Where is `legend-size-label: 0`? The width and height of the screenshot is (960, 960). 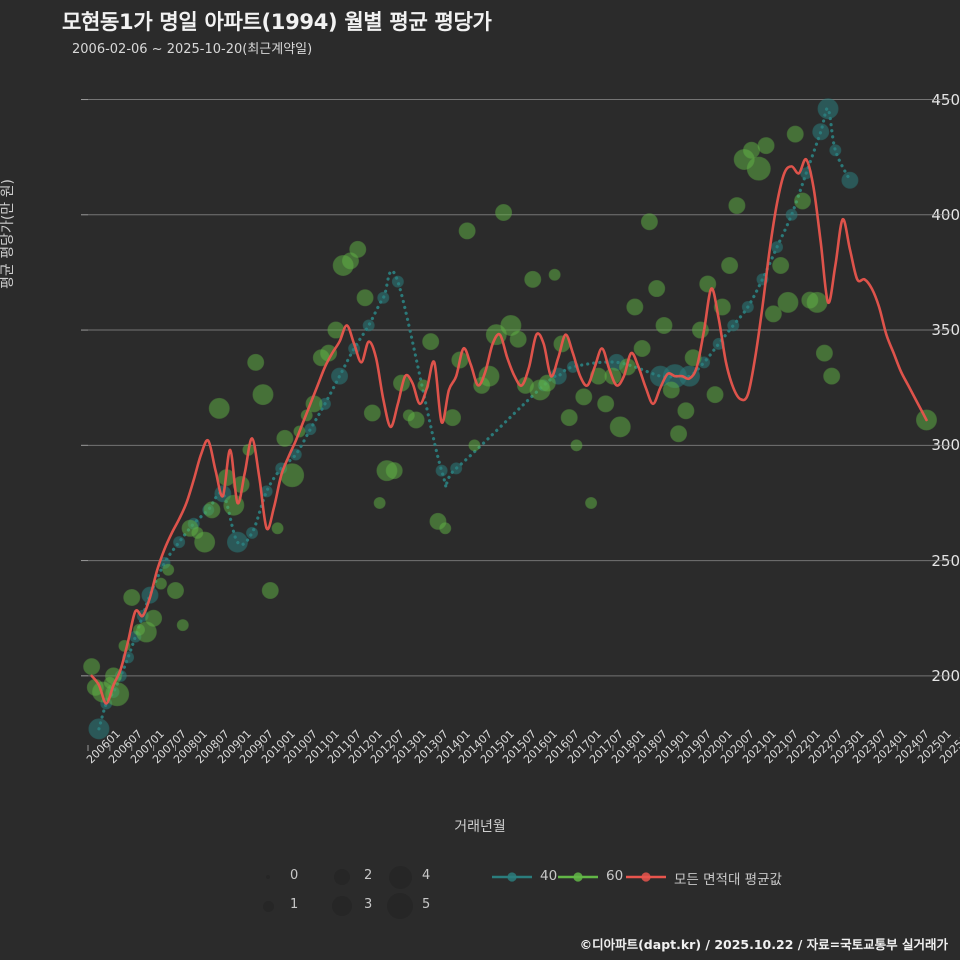
legend-size-label: 0 is located at coordinates (294, 875).